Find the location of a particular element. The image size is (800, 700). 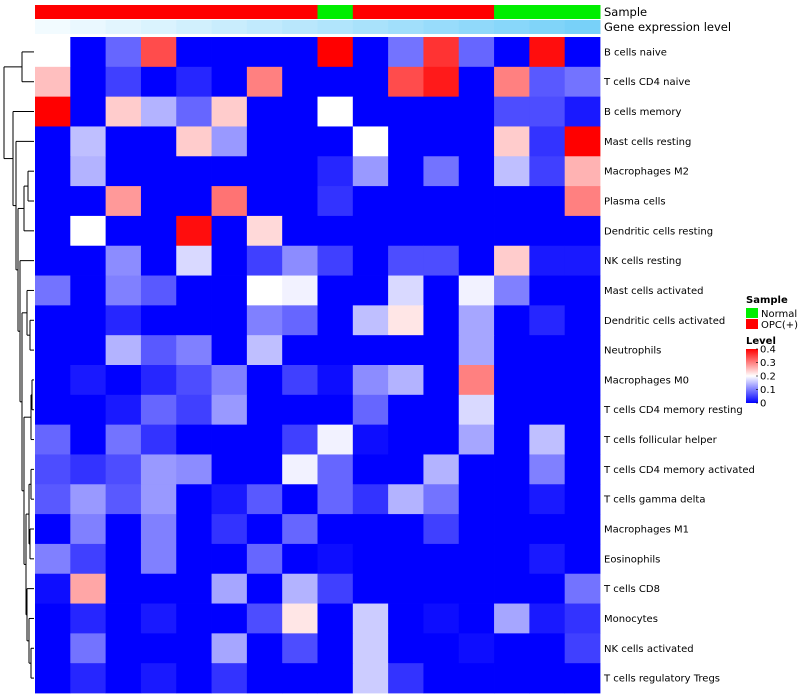

row-label: NK cells resting is located at coordinates (642, 261).